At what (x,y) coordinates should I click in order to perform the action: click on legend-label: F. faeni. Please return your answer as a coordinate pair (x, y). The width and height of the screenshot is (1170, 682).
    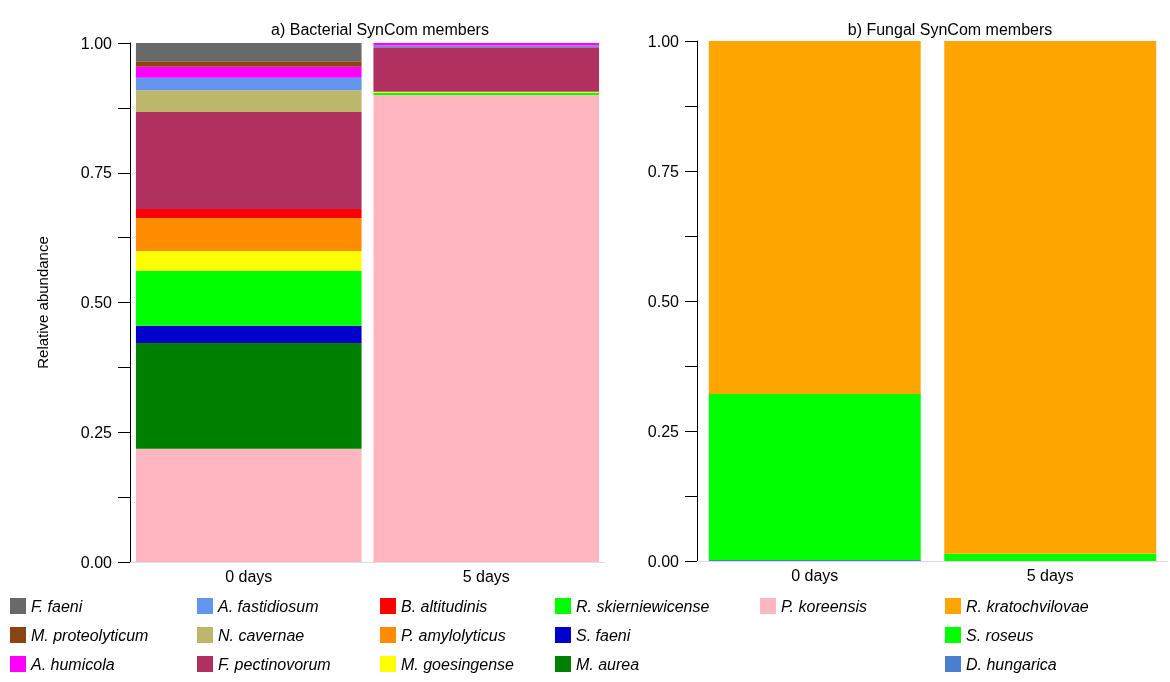
    Looking at the image, I should click on (57, 606).